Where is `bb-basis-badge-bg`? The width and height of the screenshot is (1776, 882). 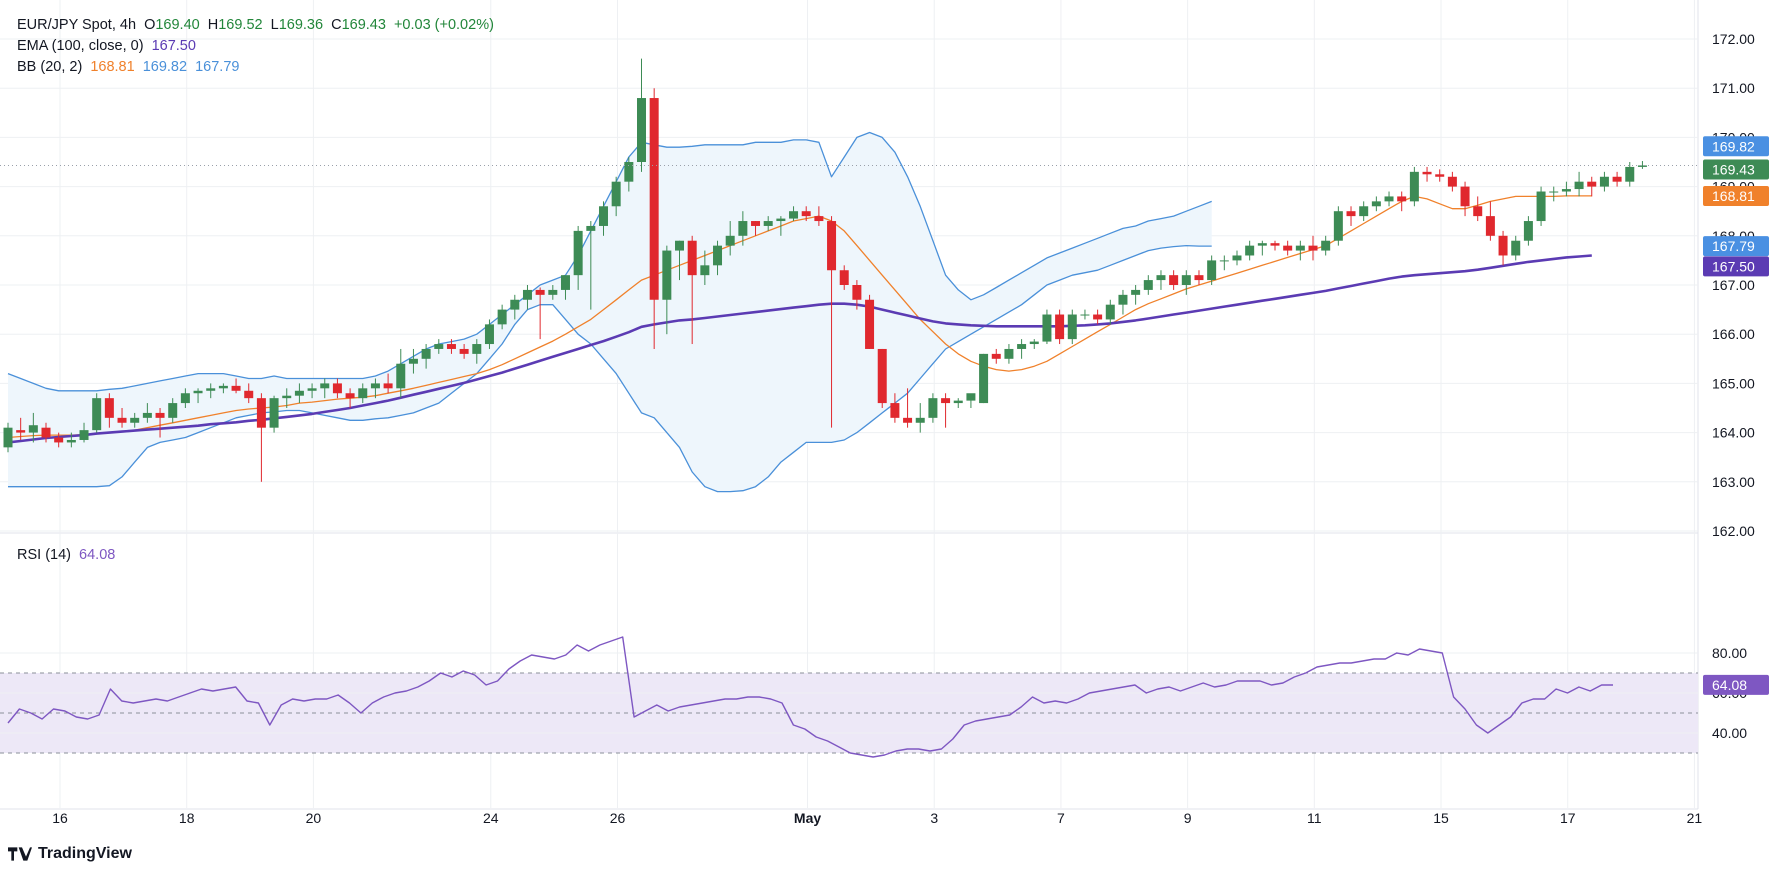
bb-basis-badge-bg is located at coordinates (1736, 195).